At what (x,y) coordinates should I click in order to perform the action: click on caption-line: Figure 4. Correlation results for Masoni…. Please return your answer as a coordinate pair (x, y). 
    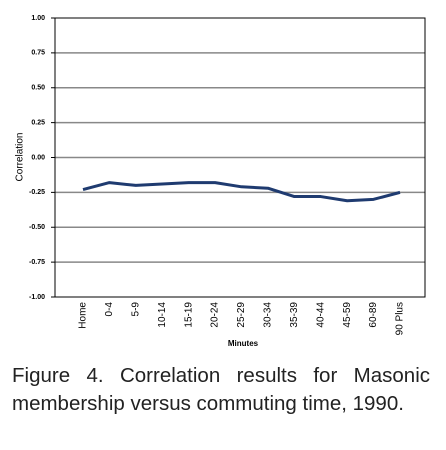
    Looking at the image, I should click on (221, 375).